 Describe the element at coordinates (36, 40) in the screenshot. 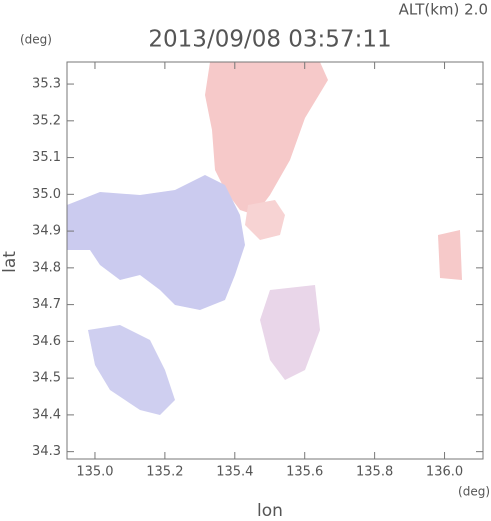

I see `y-unit: (deg)` at that location.